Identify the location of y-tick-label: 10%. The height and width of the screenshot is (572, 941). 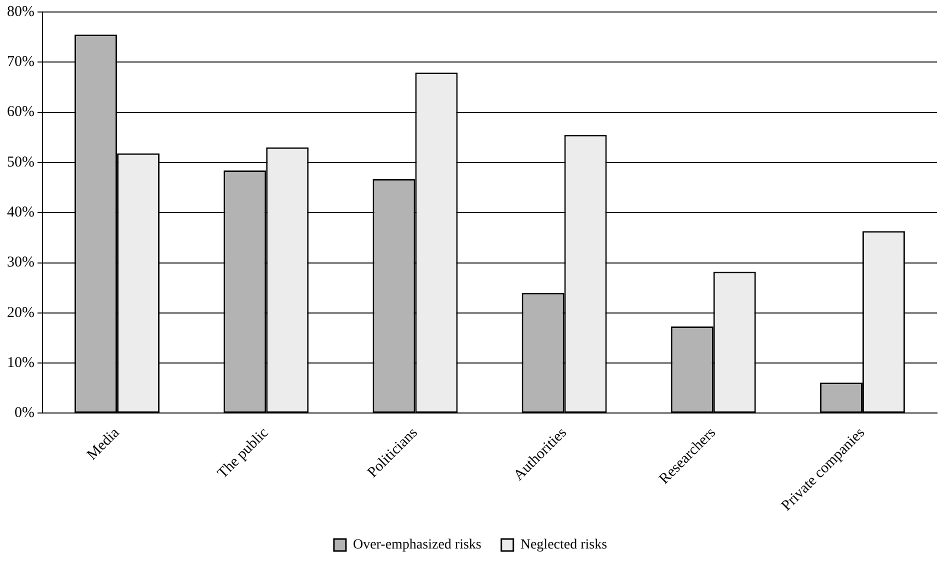
(20, 363).